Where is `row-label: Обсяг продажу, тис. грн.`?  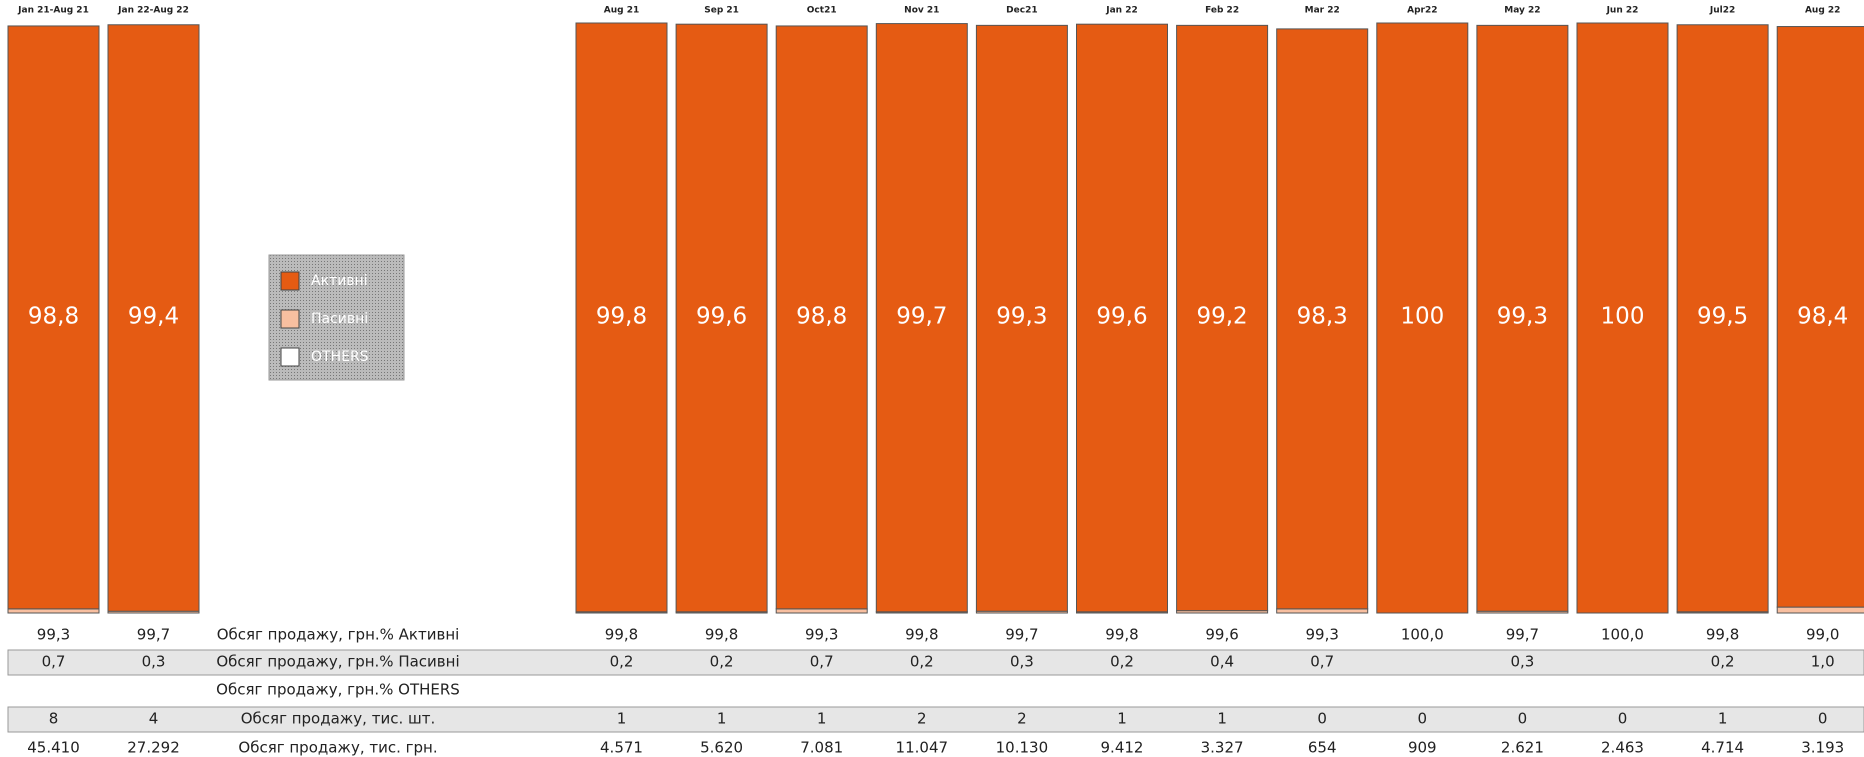 row-label: Обсяг продажу, тис. грн. is located at coordinates (337, 748).